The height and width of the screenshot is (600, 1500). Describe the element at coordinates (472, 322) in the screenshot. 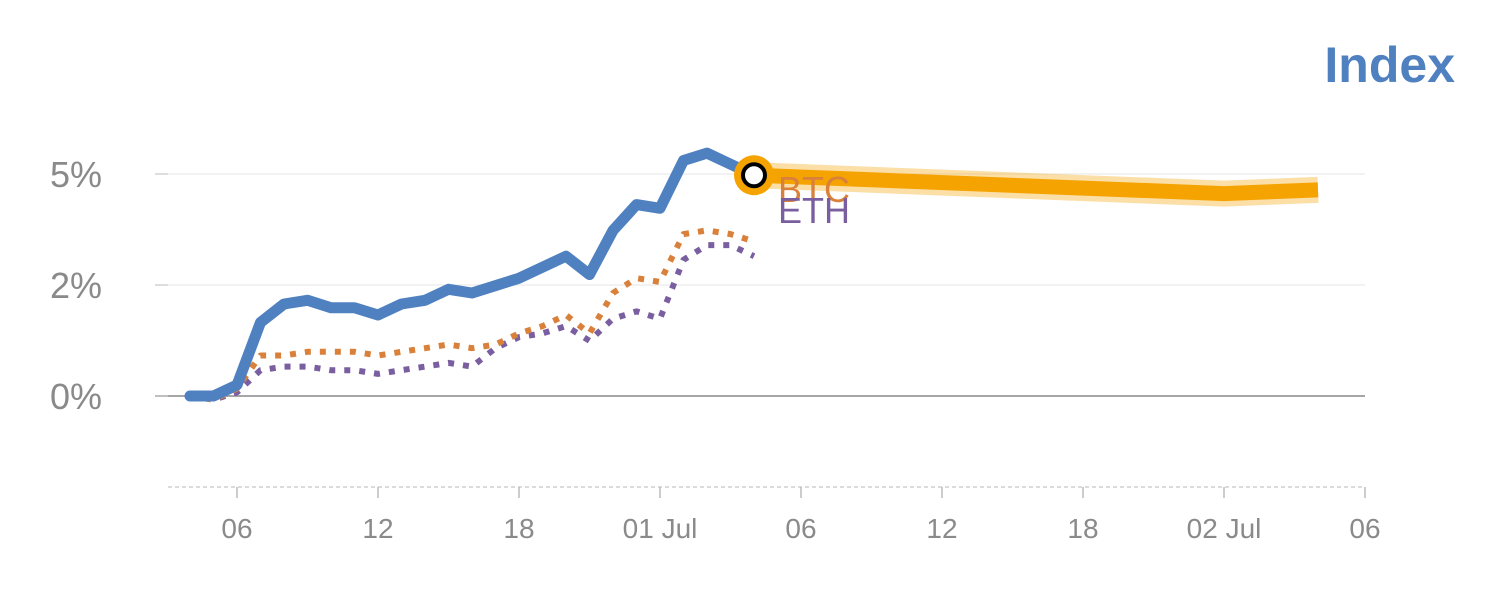

I see `series-line-eth` at that location.